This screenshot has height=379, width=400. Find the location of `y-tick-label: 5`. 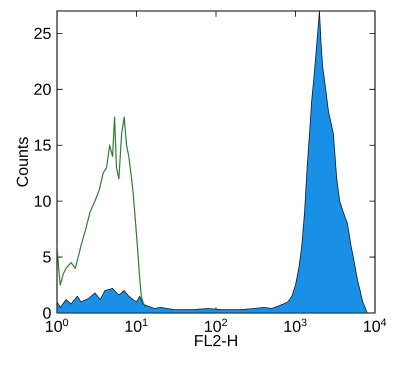

y-tick-label: 5 is located at coordinates (47, 257).